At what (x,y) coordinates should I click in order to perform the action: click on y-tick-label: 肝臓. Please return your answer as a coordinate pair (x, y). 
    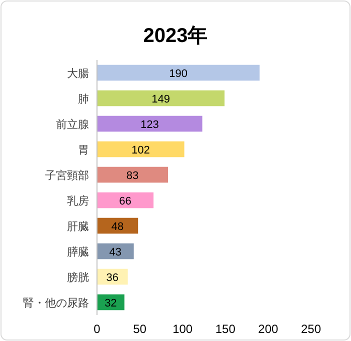
    Looking at the image, I should click on (78, 226).